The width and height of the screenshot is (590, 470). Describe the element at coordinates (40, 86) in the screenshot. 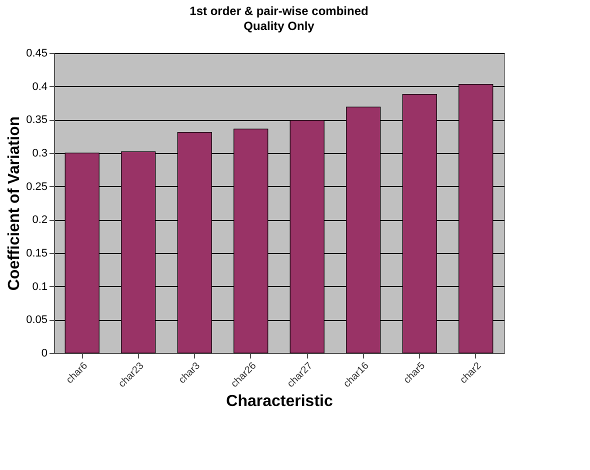

I see `y-tick-label: 0.4` at that location.